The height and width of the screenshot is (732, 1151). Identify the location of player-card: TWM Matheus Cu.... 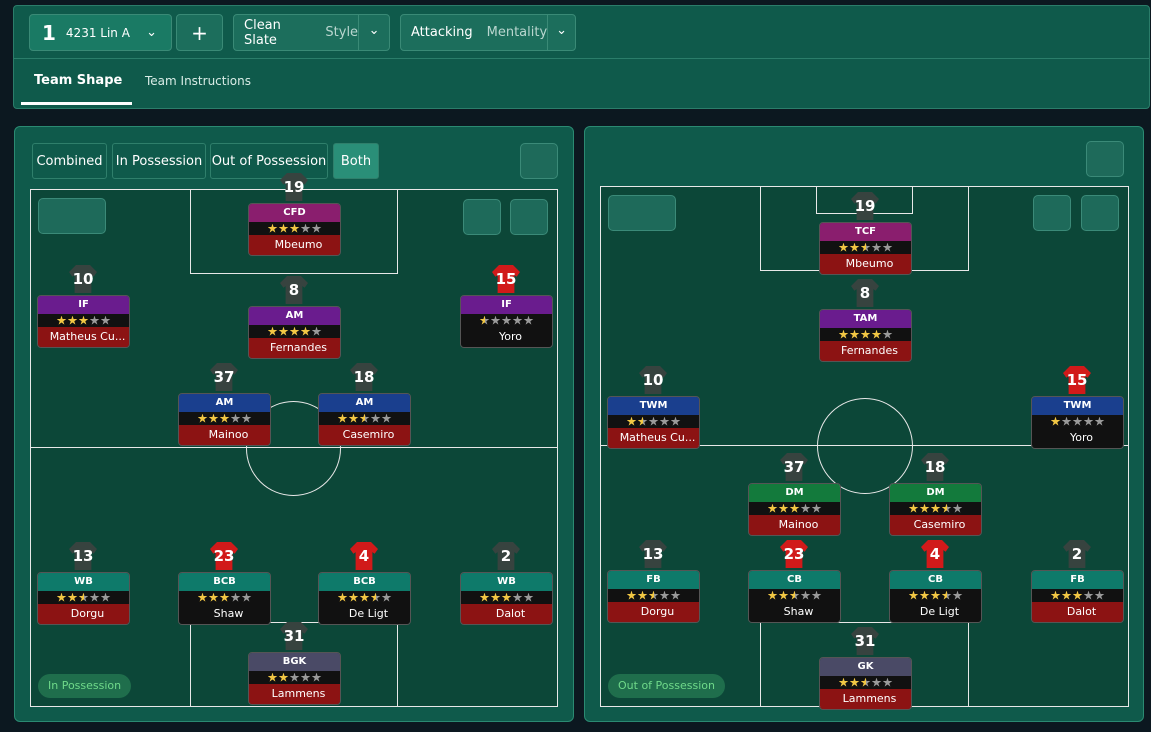
(653, 422).